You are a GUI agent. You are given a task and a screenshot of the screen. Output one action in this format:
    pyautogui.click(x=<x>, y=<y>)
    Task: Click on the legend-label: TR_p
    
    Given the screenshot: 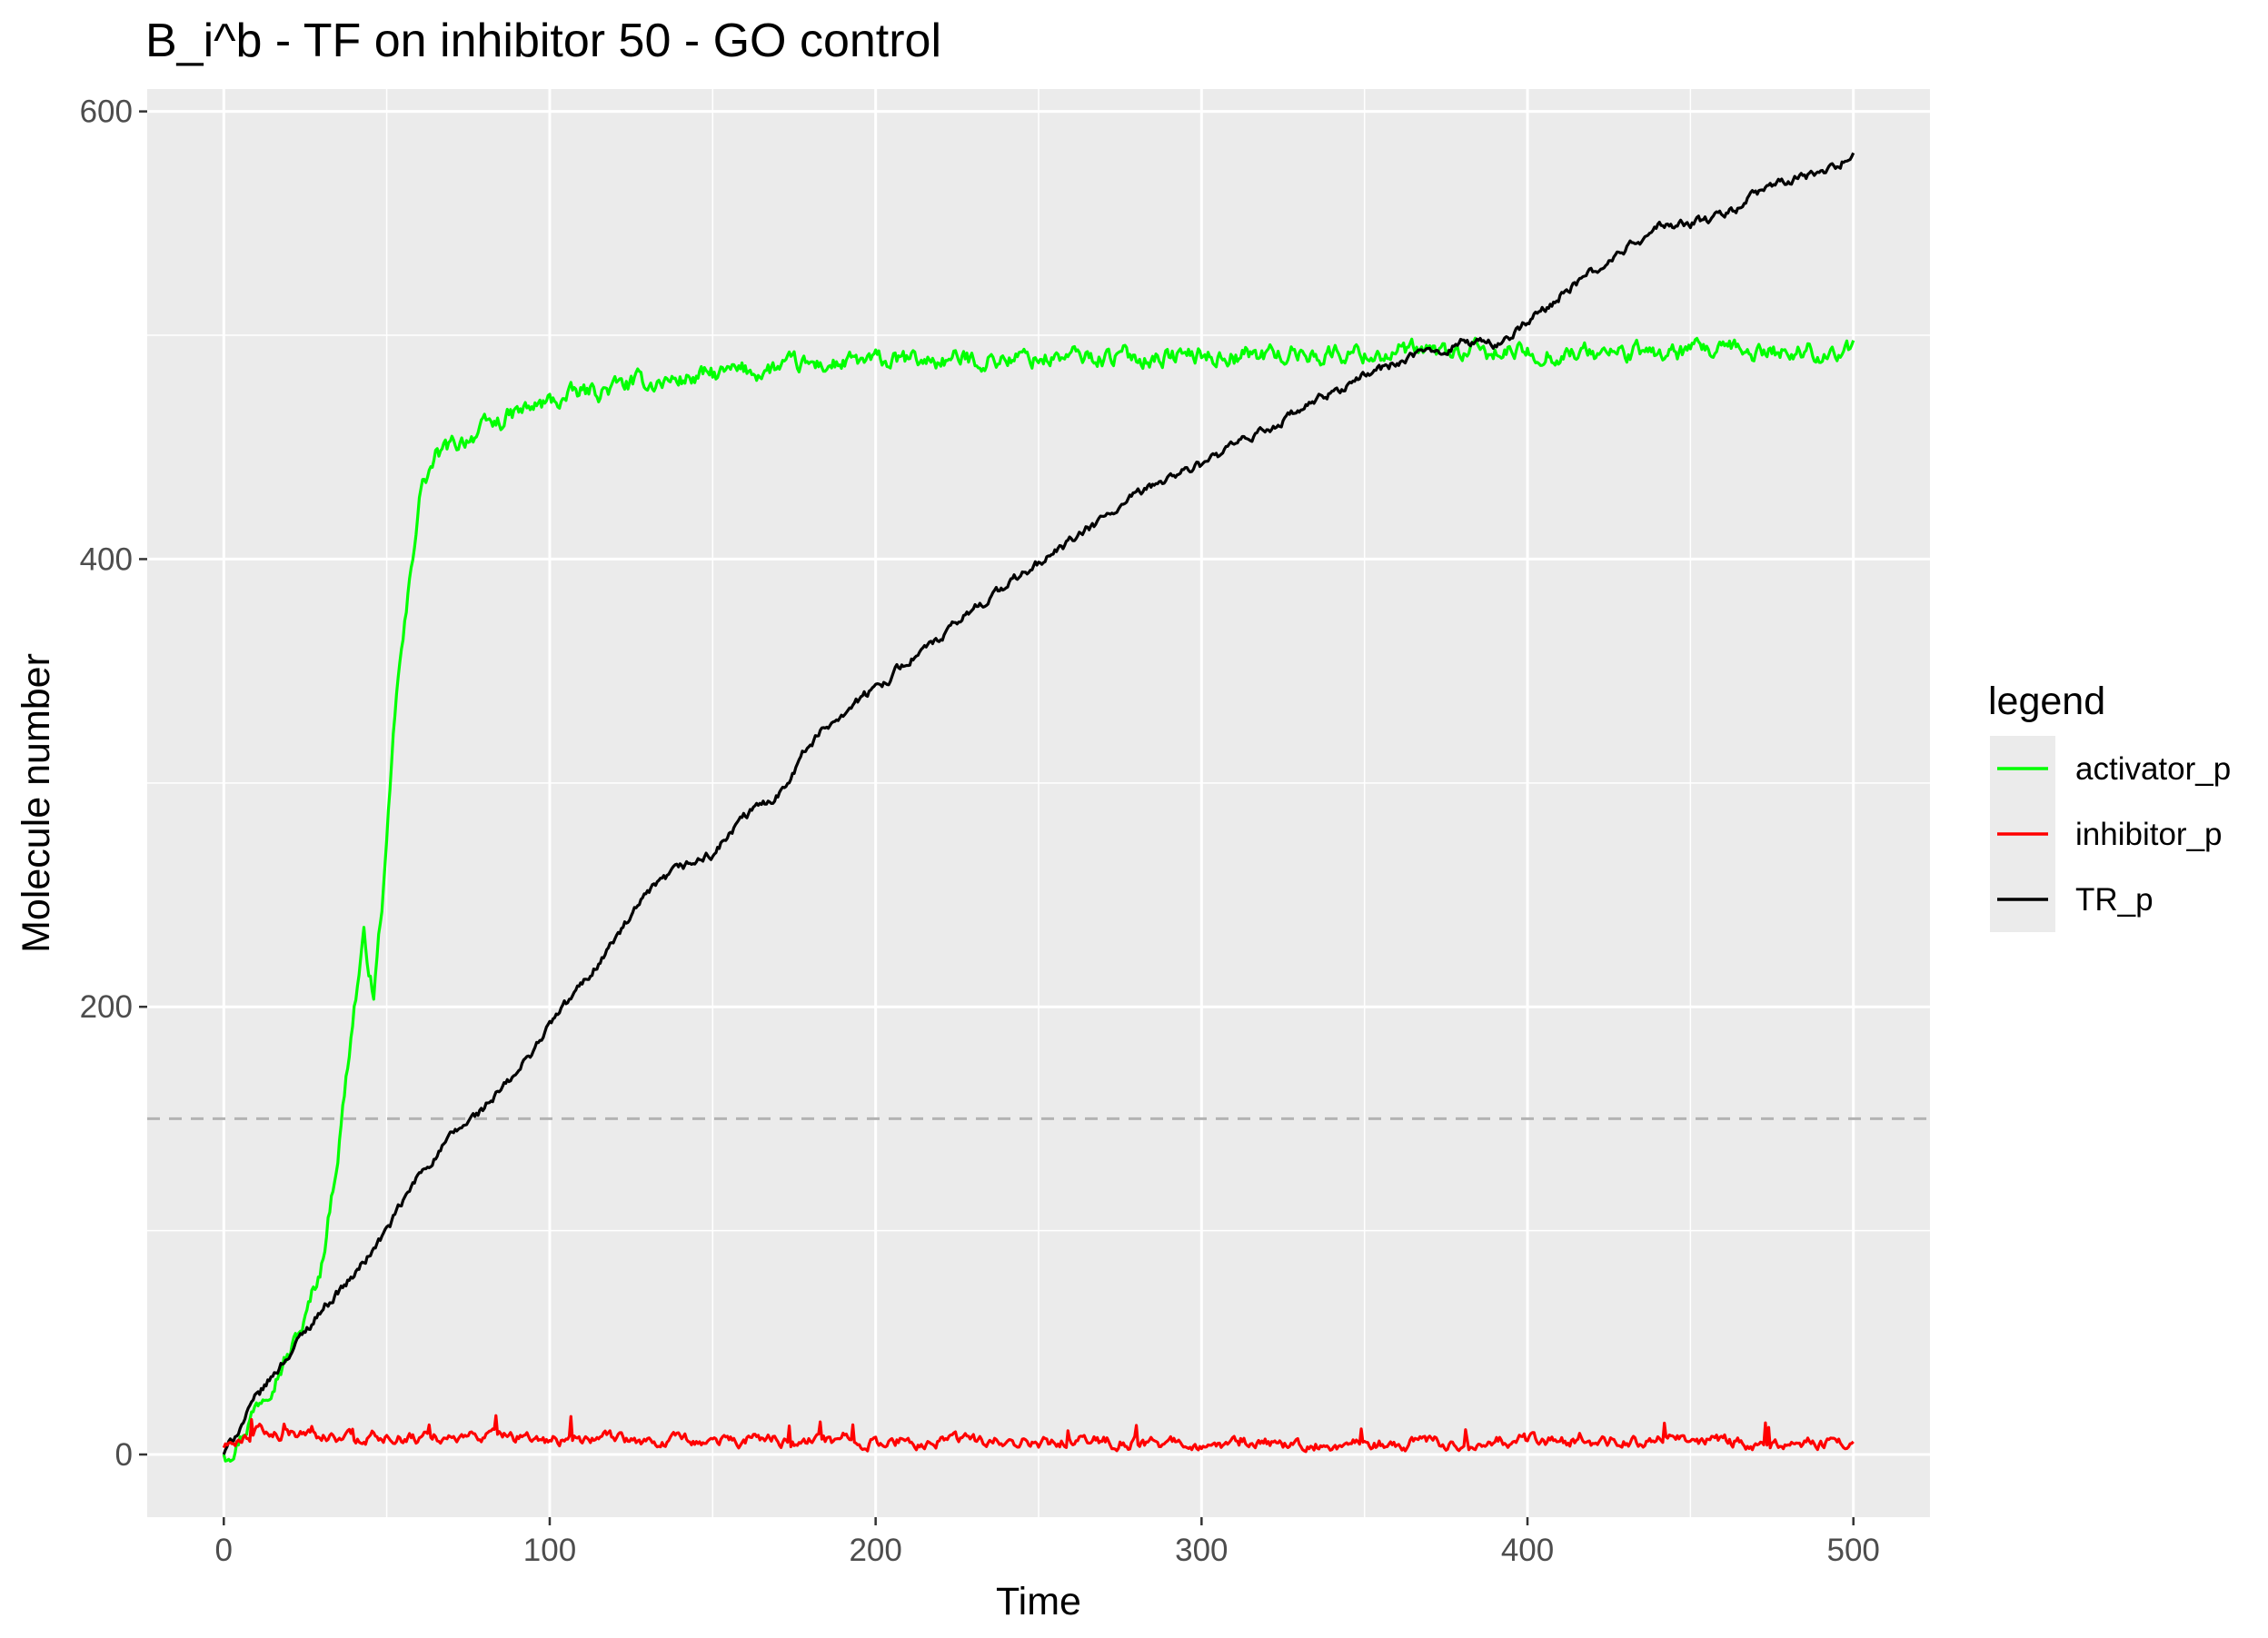 What is the action you would take?
    pyautogui.click(x=2114, y=900)
    